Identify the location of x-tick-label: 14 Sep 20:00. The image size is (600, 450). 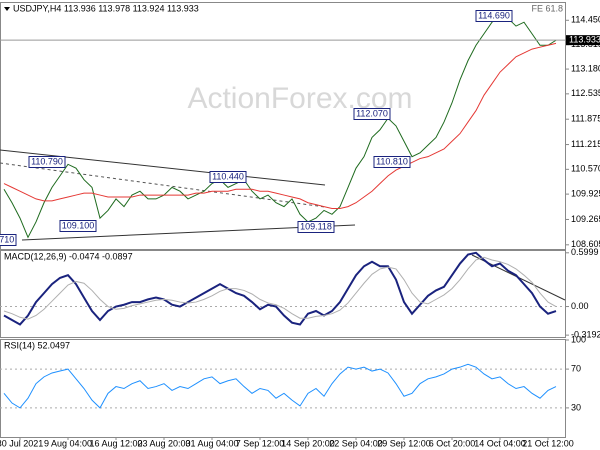
(308, 443).